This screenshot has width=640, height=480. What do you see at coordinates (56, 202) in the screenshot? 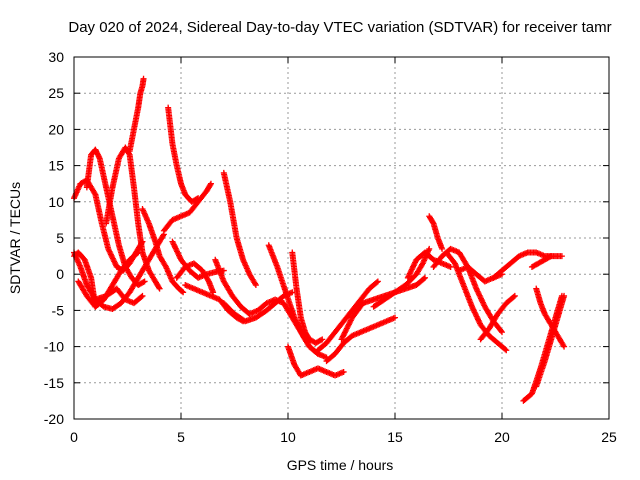
I see `y-tick-label: 10` at bounding box center [56, 202].